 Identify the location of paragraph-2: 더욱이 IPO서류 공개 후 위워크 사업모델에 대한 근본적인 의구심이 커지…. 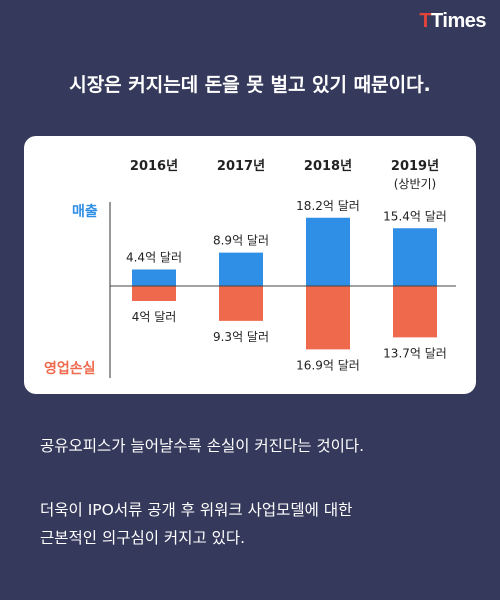
(255, 524).